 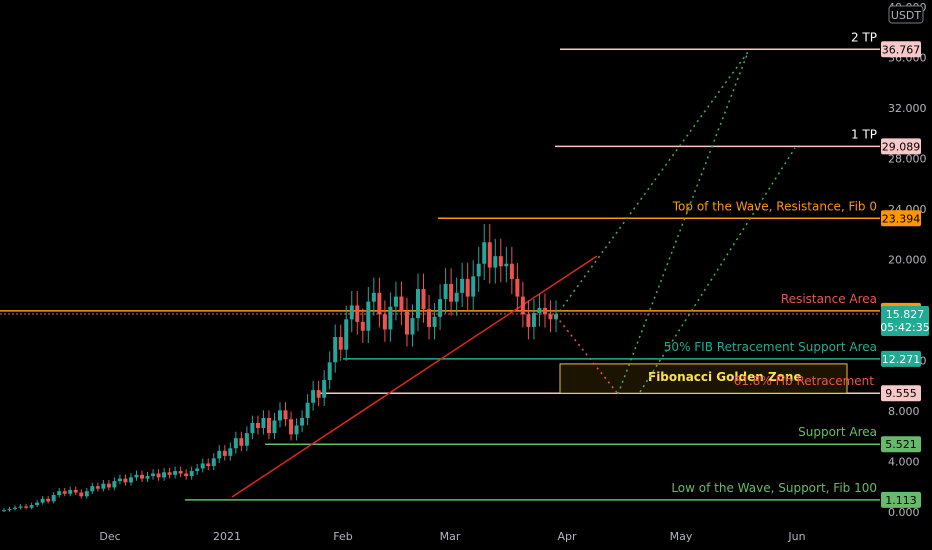 I want to click on current-price-value: 15.827, so click(x=905, y=314).